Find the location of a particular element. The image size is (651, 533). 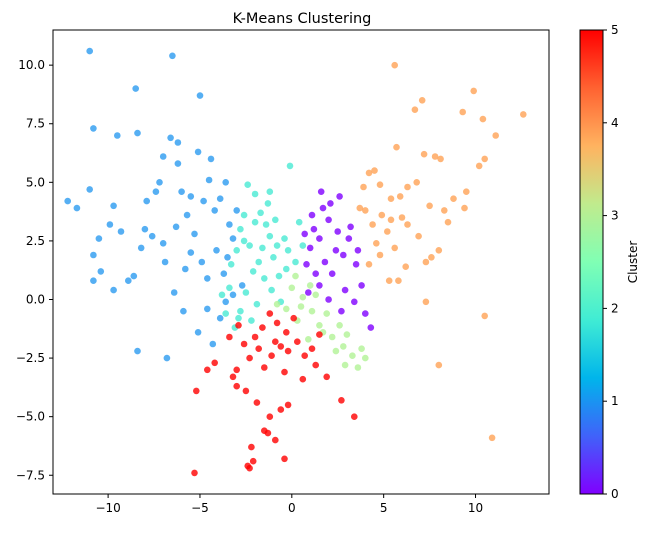

colorbar-tick-label: 5 is located at coordinates (615, 30).